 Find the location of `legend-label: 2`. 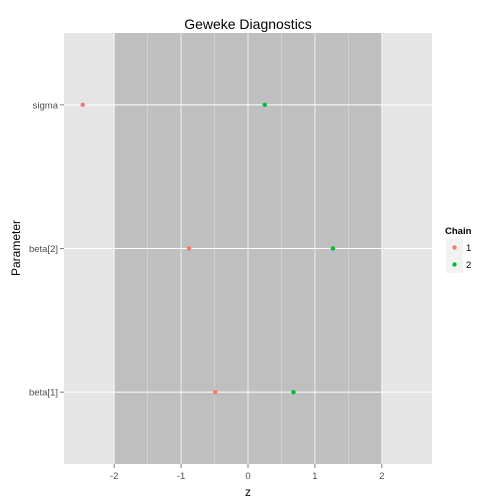

legend-label: 2 is located at coordinates (468, 265).